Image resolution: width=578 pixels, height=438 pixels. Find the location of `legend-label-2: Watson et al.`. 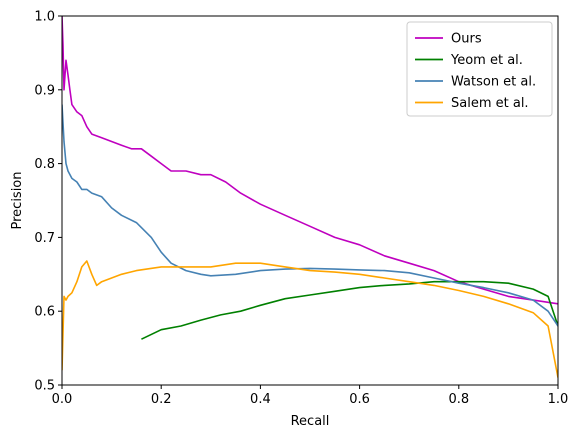

legend-label-2: Watson et al. is located at coordinates (493, 82).